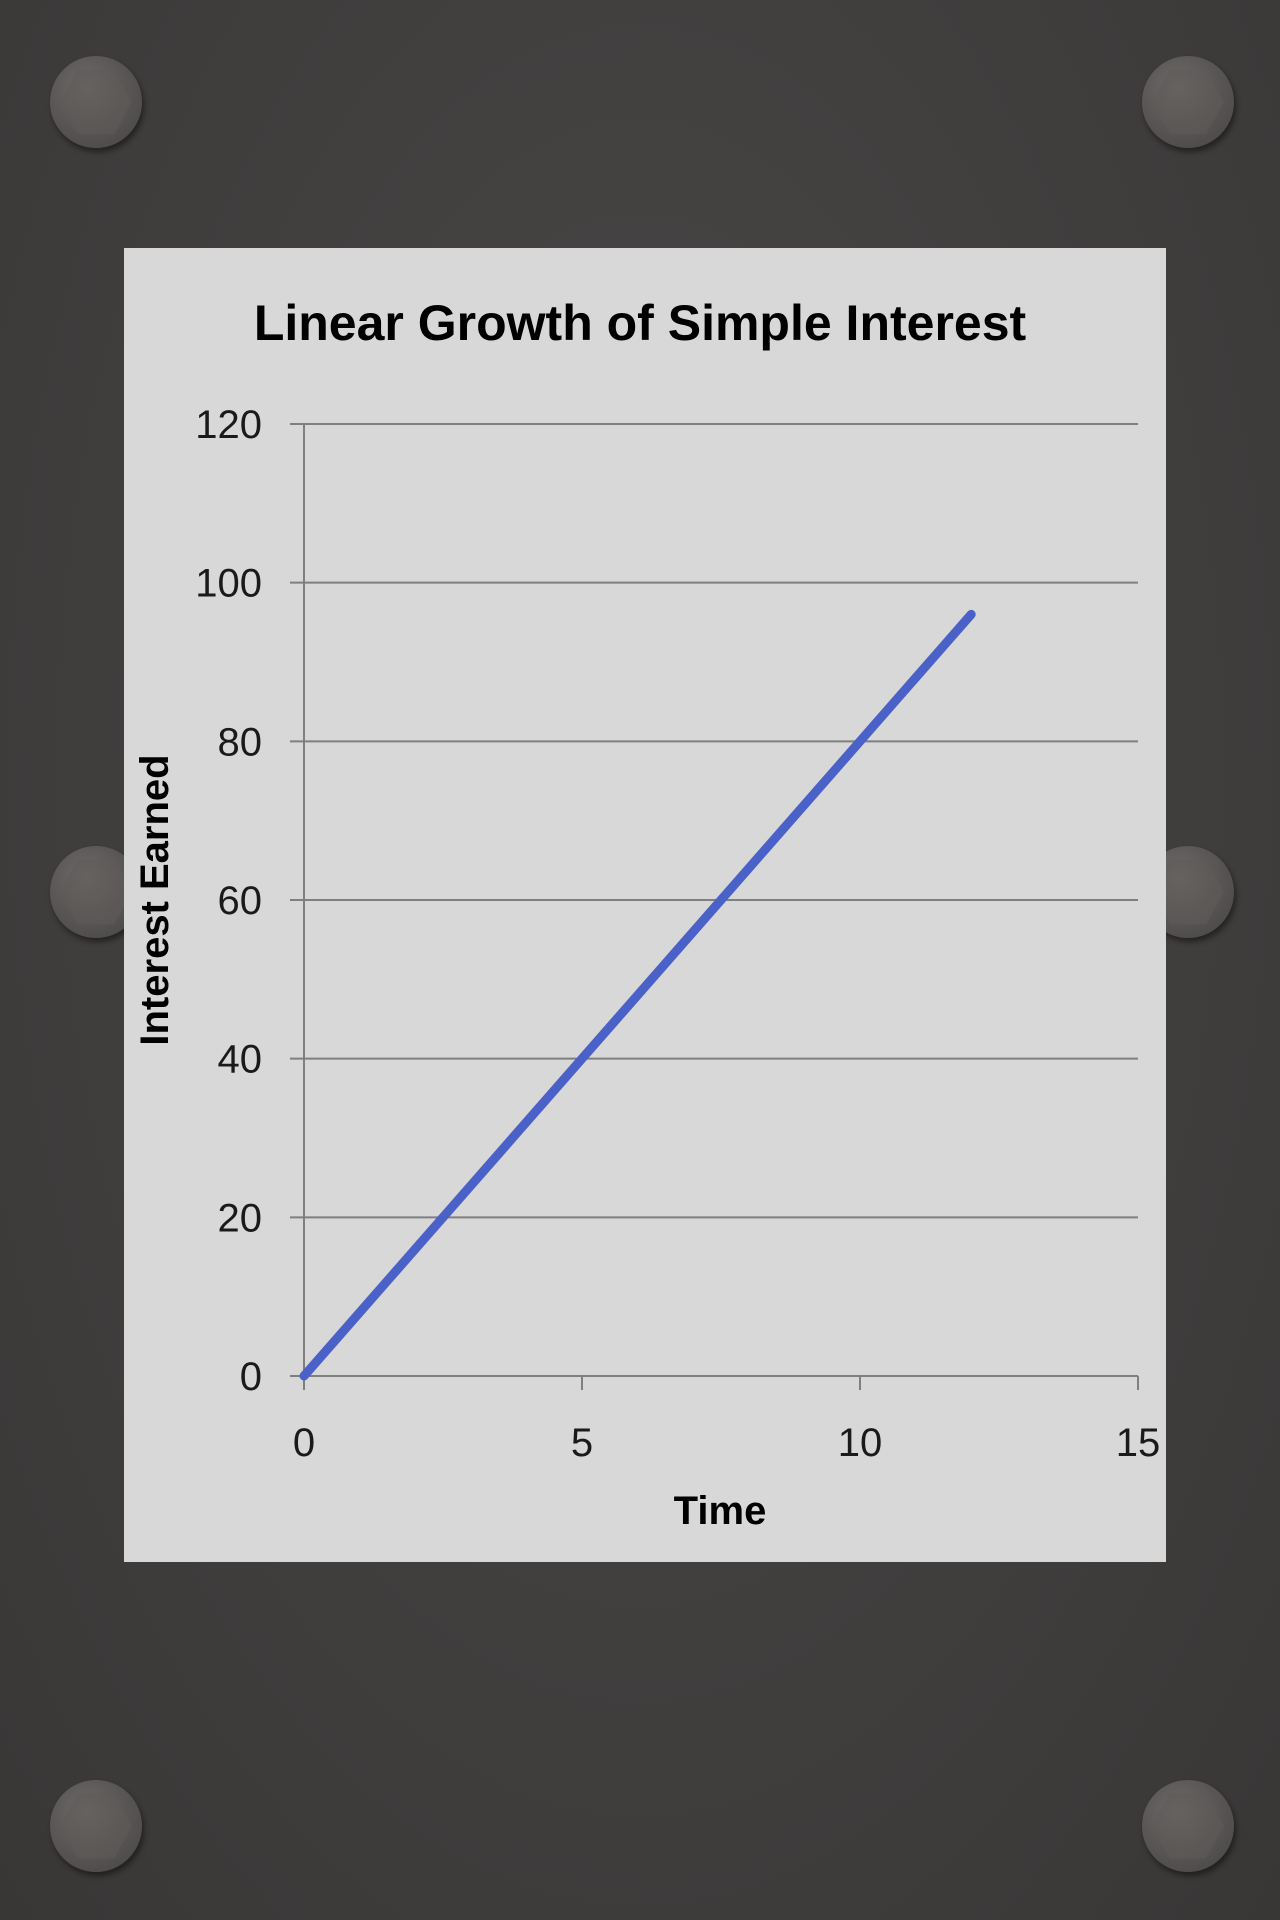 This screenshot has width=1280, height=1920. What do you see at coordinates (155, 899) in the screenshot?
I see `y-axis-label: Interest Earned` at bounding box center [155, 899].